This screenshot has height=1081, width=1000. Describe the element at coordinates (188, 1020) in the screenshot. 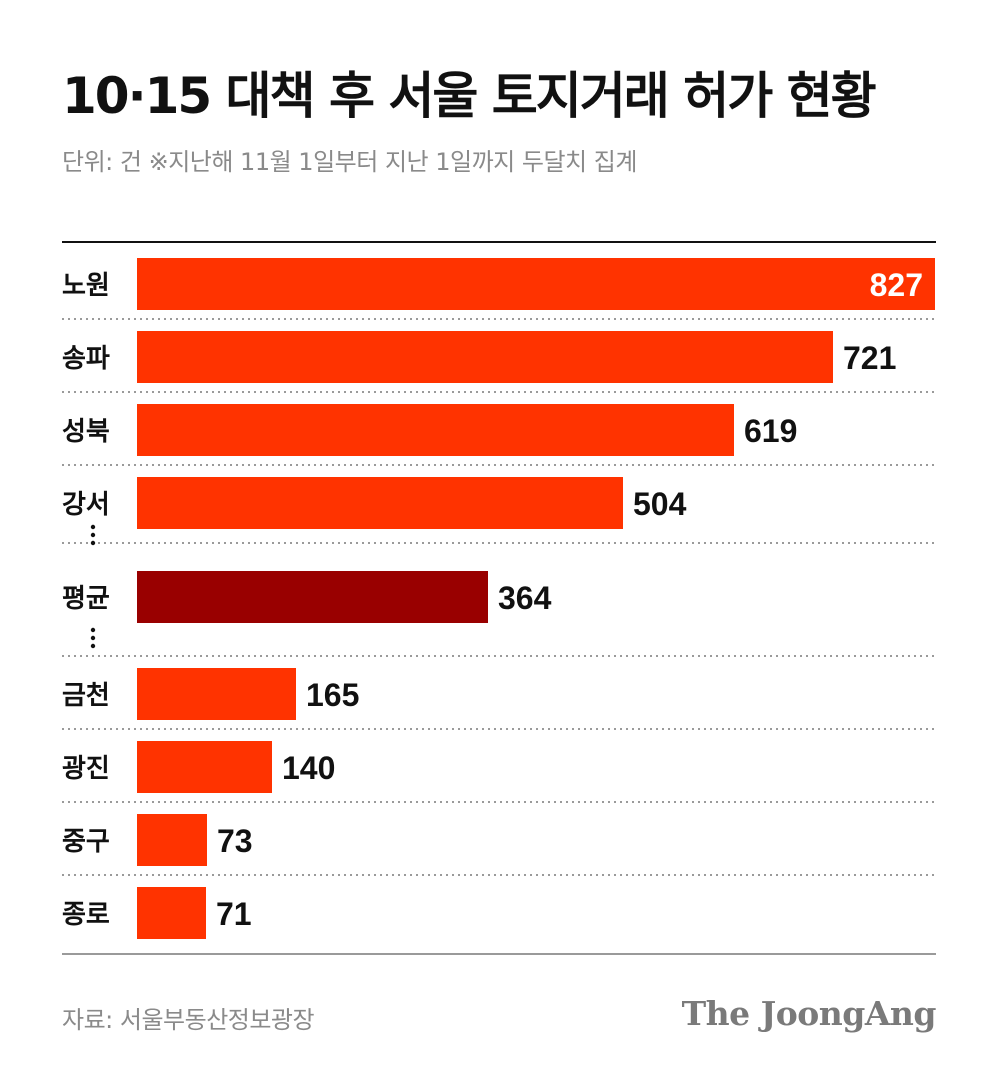

I see `source-note: 자료: 서울부동산정보광장` at that location.